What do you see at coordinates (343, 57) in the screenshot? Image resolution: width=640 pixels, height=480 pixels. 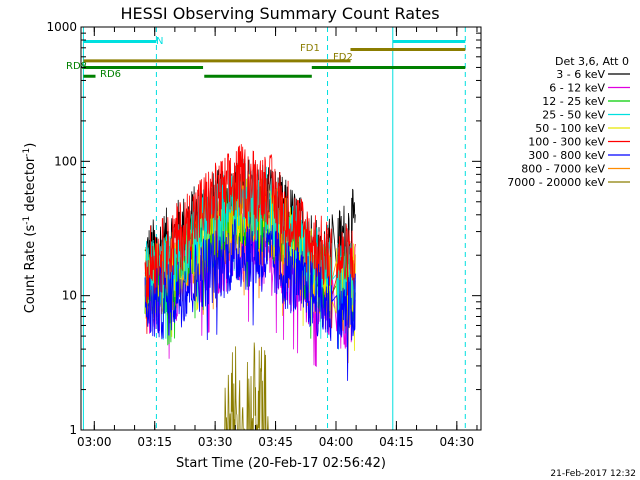 I see `flag-label-fd2: FD2` at bounding box center [343, 57].